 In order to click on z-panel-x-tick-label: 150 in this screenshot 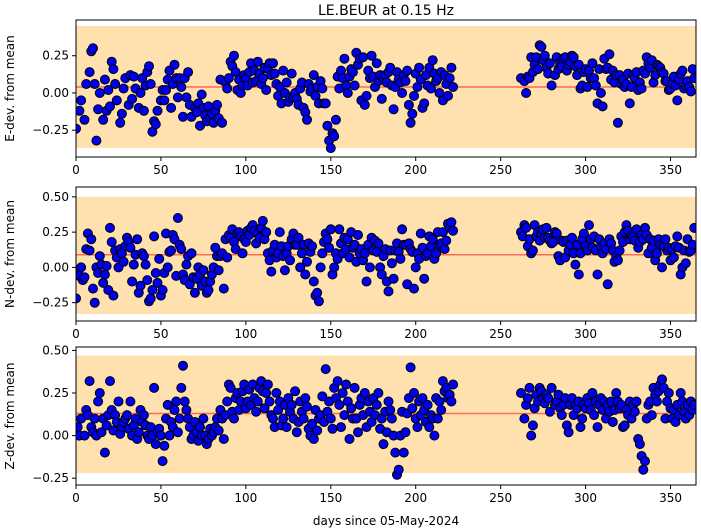, I will do `click(330, 498)`.